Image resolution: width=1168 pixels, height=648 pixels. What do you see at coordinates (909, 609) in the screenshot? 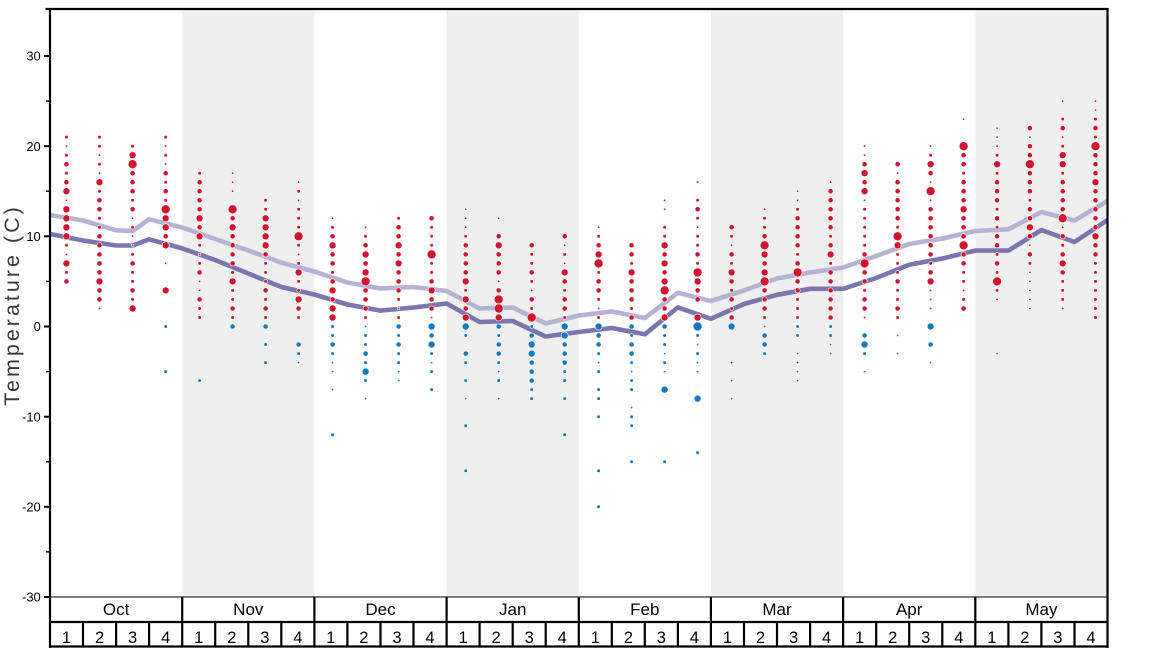
I see `svg-text: Apr` at bounding box center [909, 609].